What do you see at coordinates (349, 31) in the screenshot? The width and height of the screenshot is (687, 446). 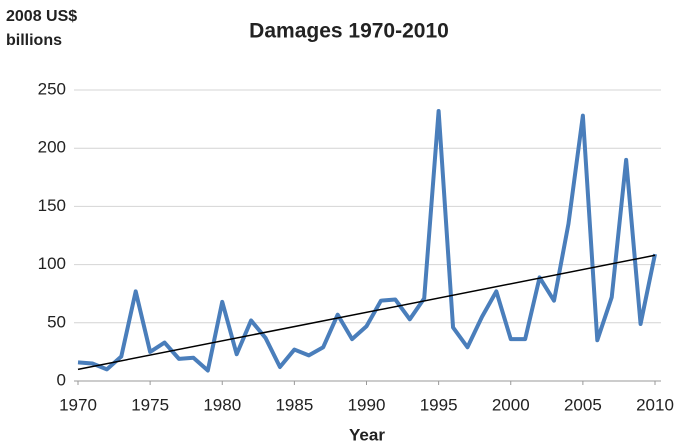 I see `chart-title: Damages 1970-2010` at bounding box center [349, 31].